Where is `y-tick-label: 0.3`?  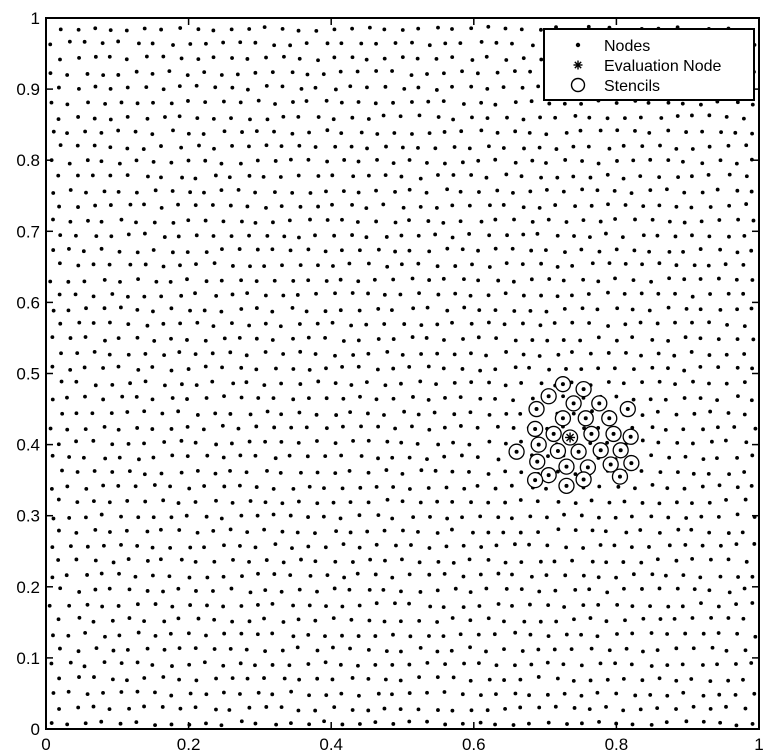 y-tick-label: 0.3 is located at coordinates (28, 516).